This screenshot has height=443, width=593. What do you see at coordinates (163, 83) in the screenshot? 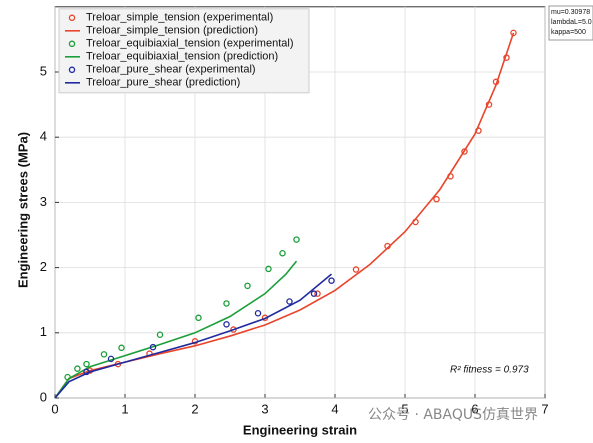
I see `legend-text: Treloar_pure_shear (prediction)` at bounding box center [163, 83].